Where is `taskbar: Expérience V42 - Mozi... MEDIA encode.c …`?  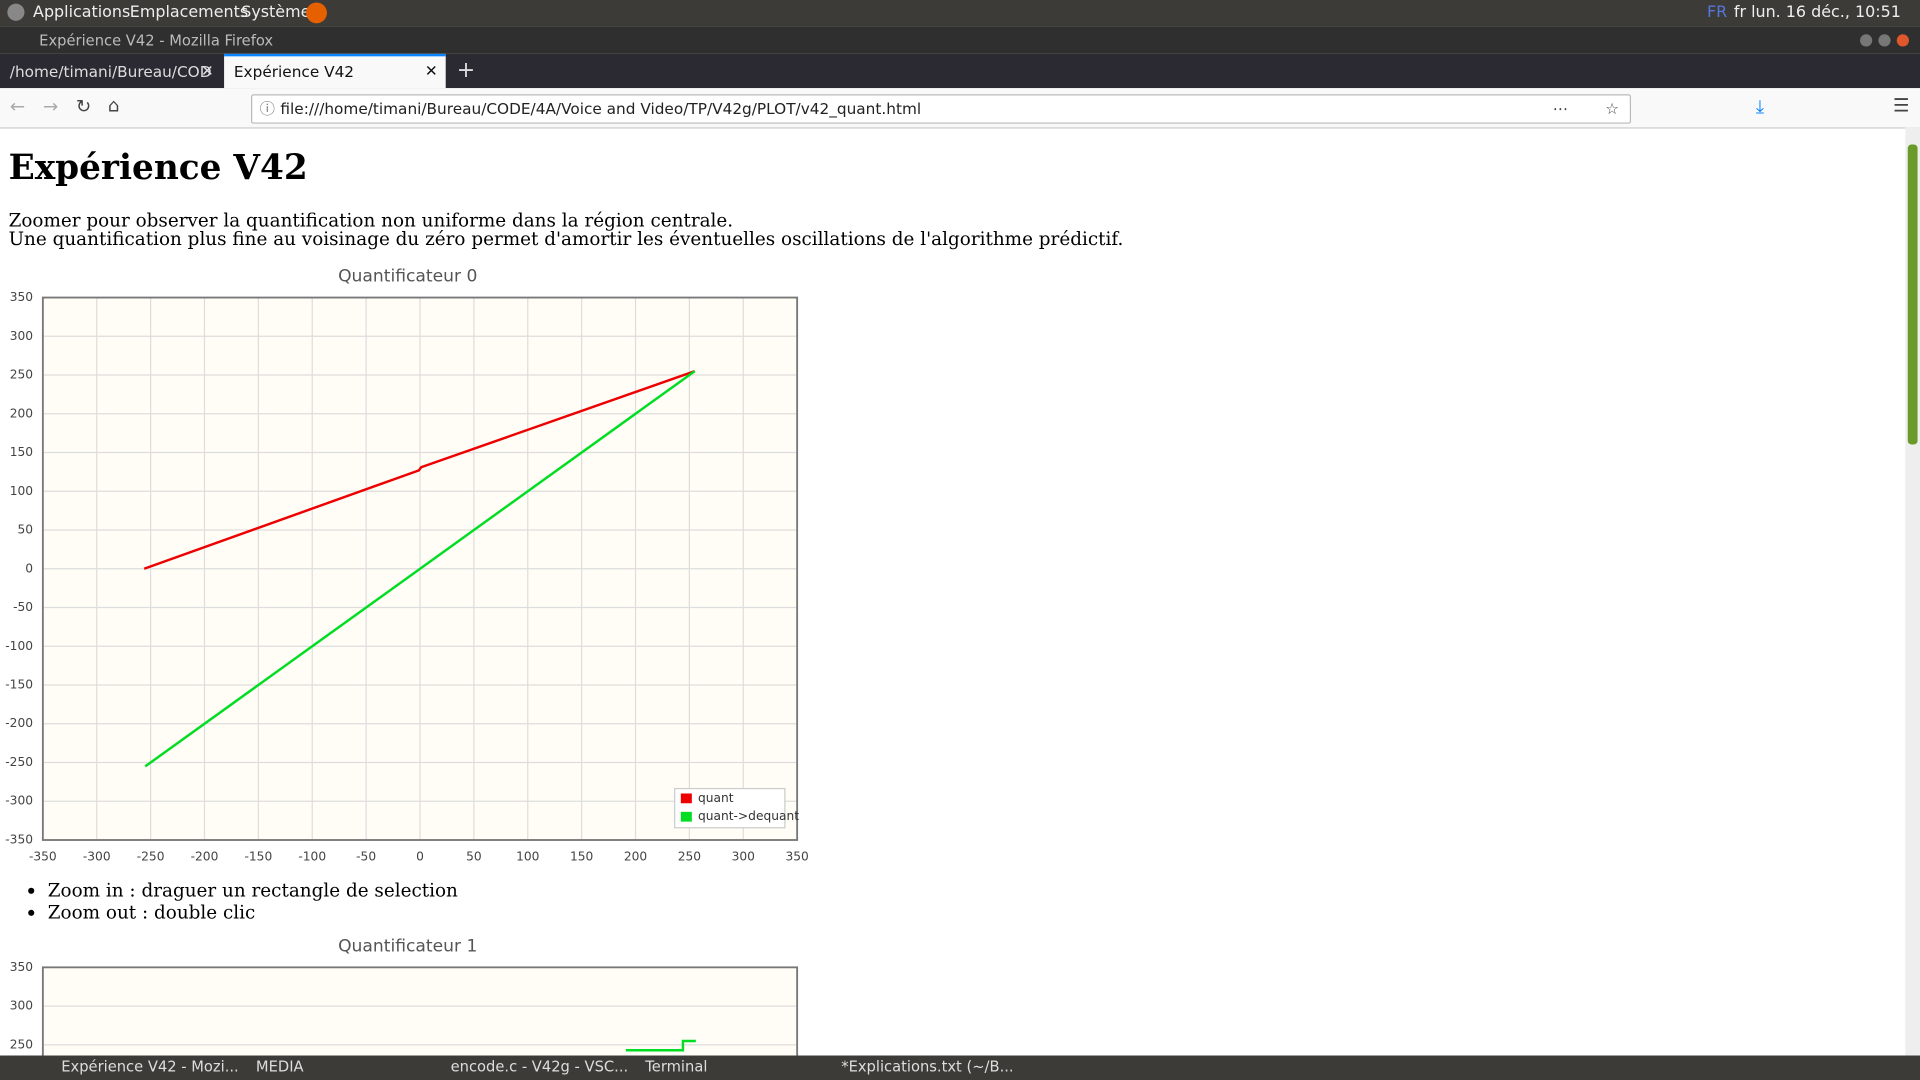
taskbar: Expérience V42 - Mozi... MEDIA encode.c … is located at coordinates (960, 1067).